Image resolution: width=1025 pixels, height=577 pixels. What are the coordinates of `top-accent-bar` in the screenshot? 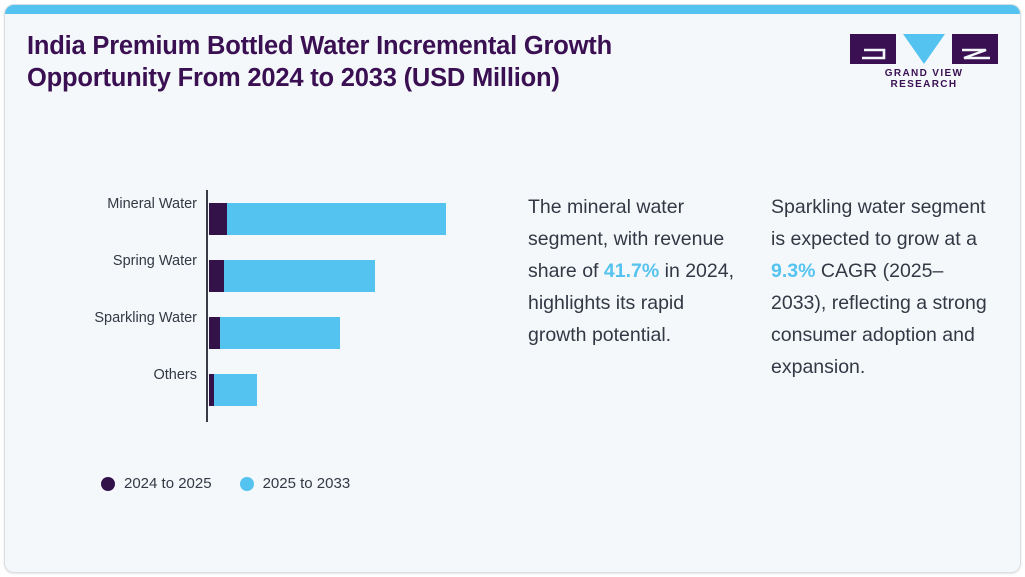 It's located at (512, 9).